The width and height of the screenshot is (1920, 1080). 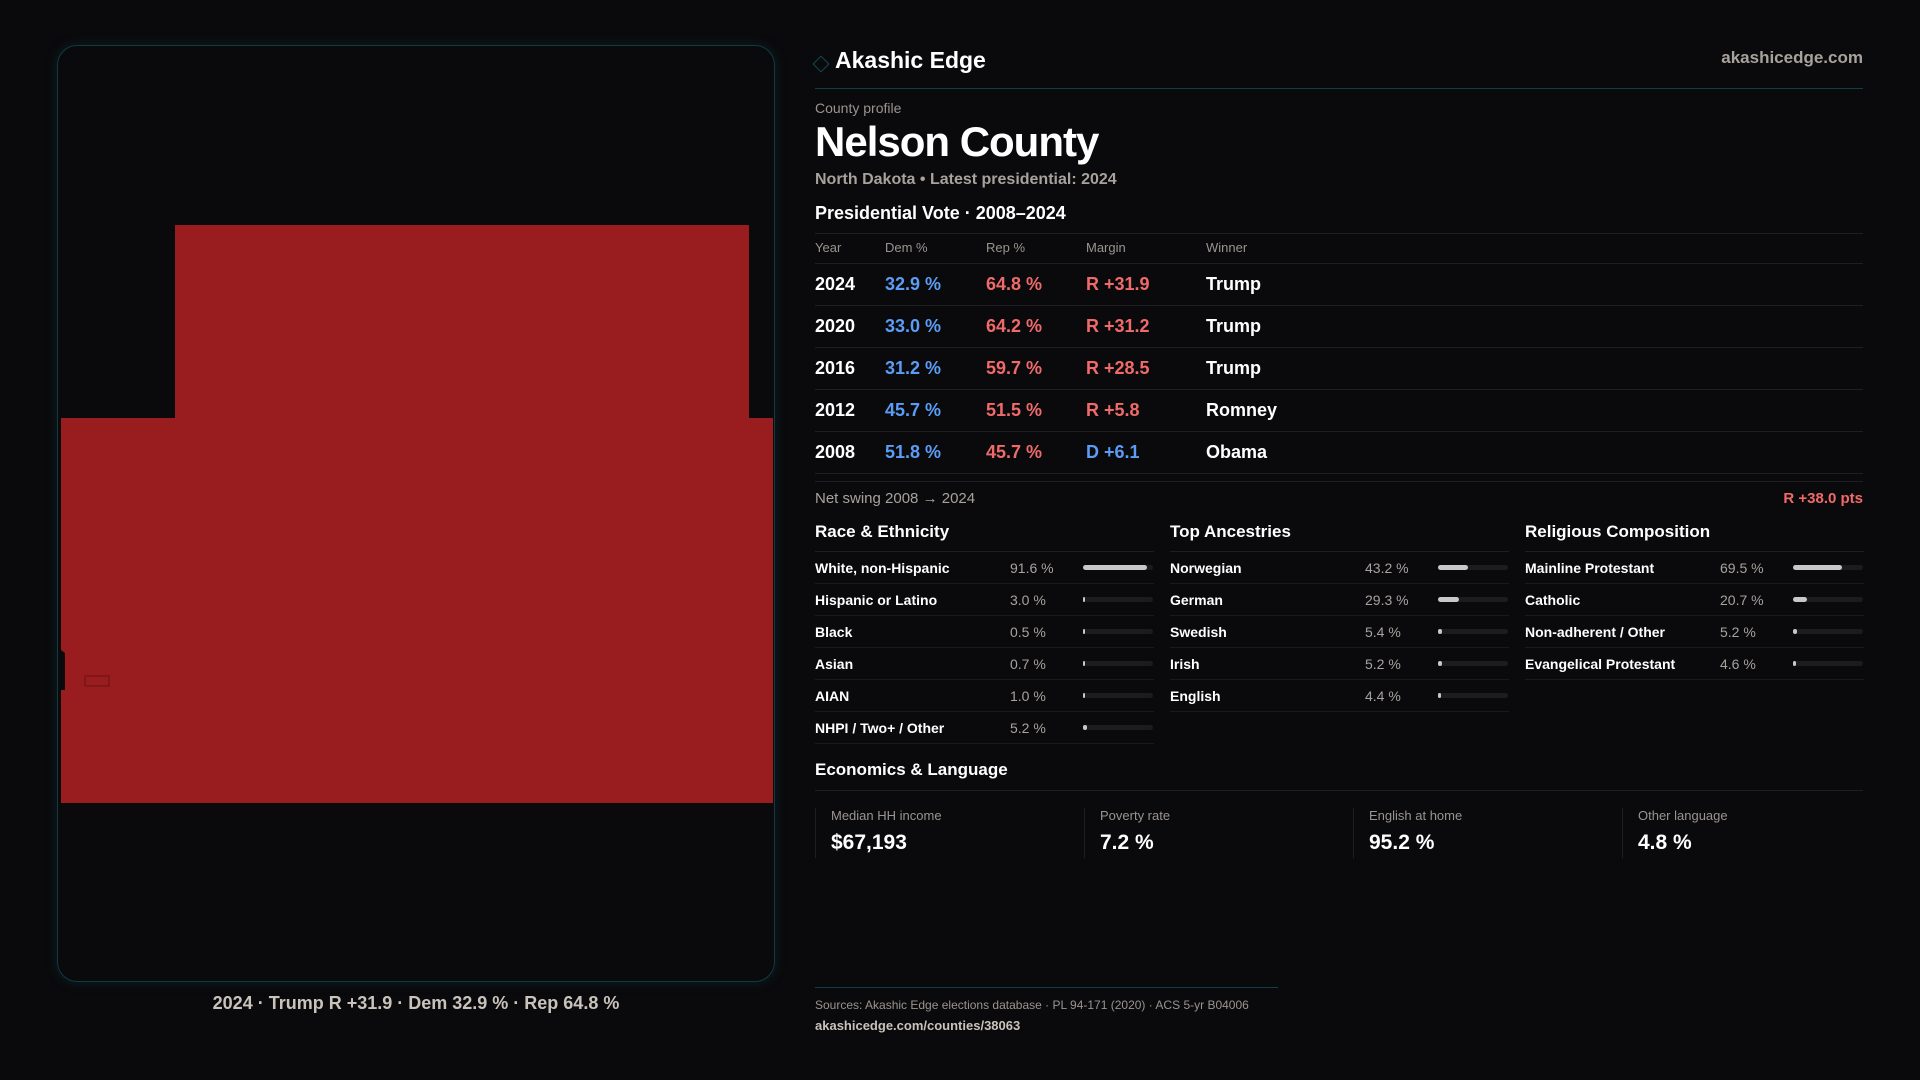 I want to click on item-label: Asian, so click(x=834, y=663).